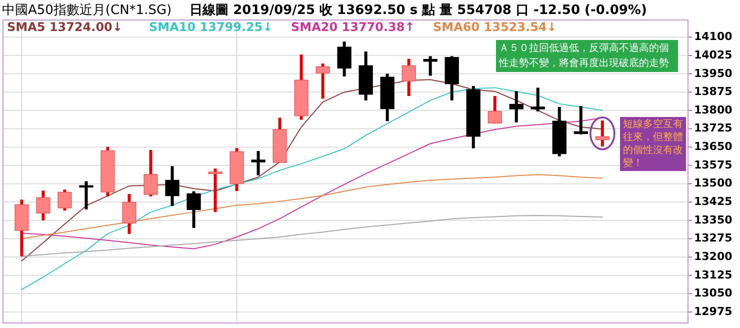 This screenshot has height=328, width=740. I want to click on y-tick-label: 14025, so click(713, 55).